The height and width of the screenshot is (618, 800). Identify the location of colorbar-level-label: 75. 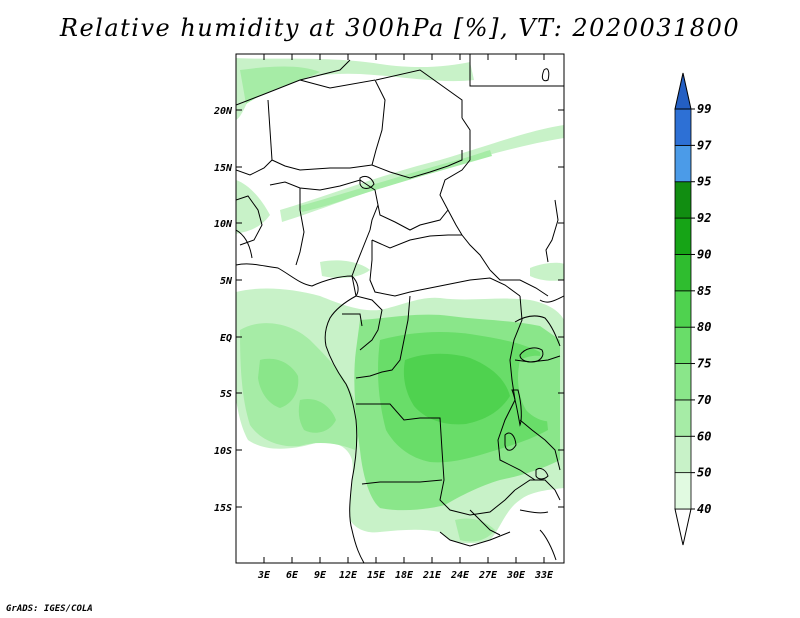
(704, 364).